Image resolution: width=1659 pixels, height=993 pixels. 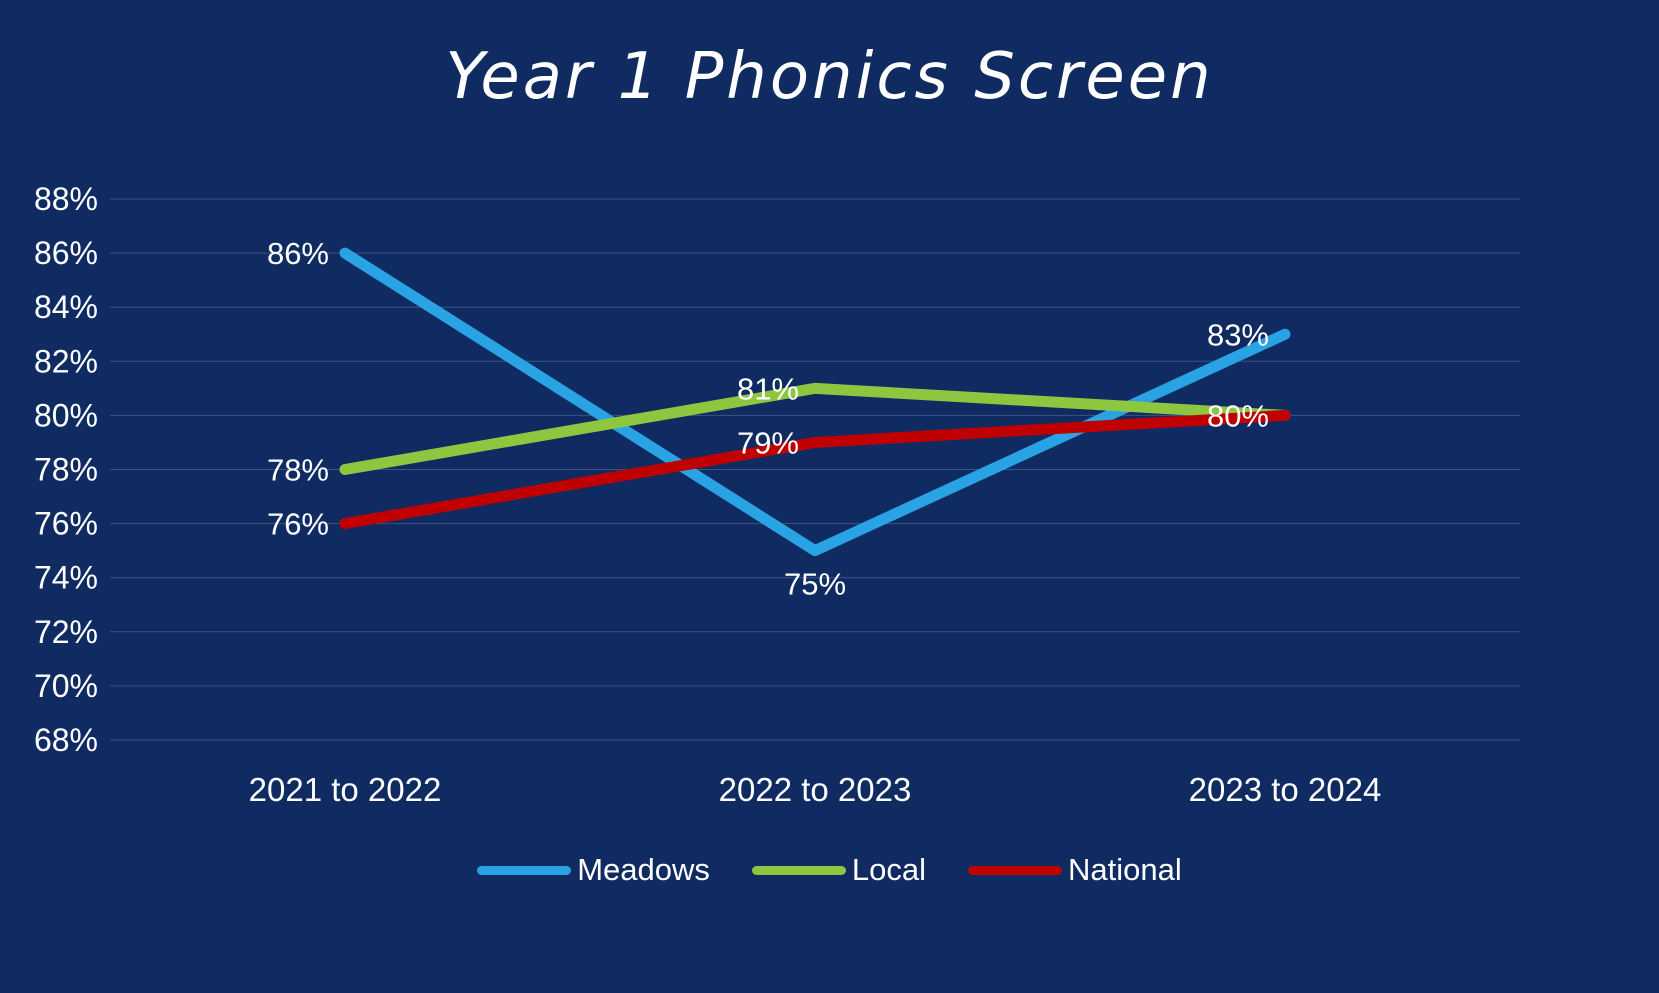 I want to click on data-label-meadows: 75%, so click(x=815, y=584).